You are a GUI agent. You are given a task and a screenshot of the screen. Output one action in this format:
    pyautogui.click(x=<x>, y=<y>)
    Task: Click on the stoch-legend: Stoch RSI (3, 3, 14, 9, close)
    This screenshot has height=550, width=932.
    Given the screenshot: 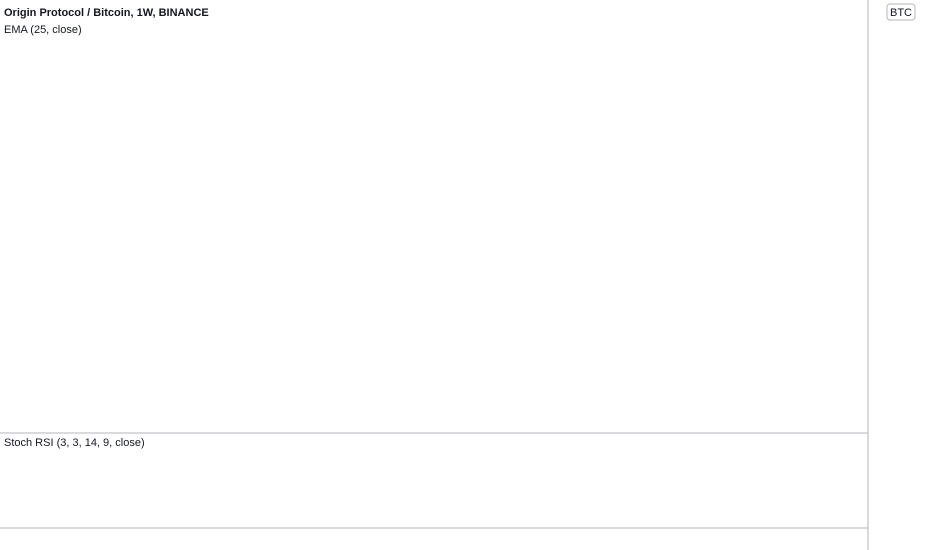 What is the action you would take?
    pyautogui.click(x=74, y=443)
    